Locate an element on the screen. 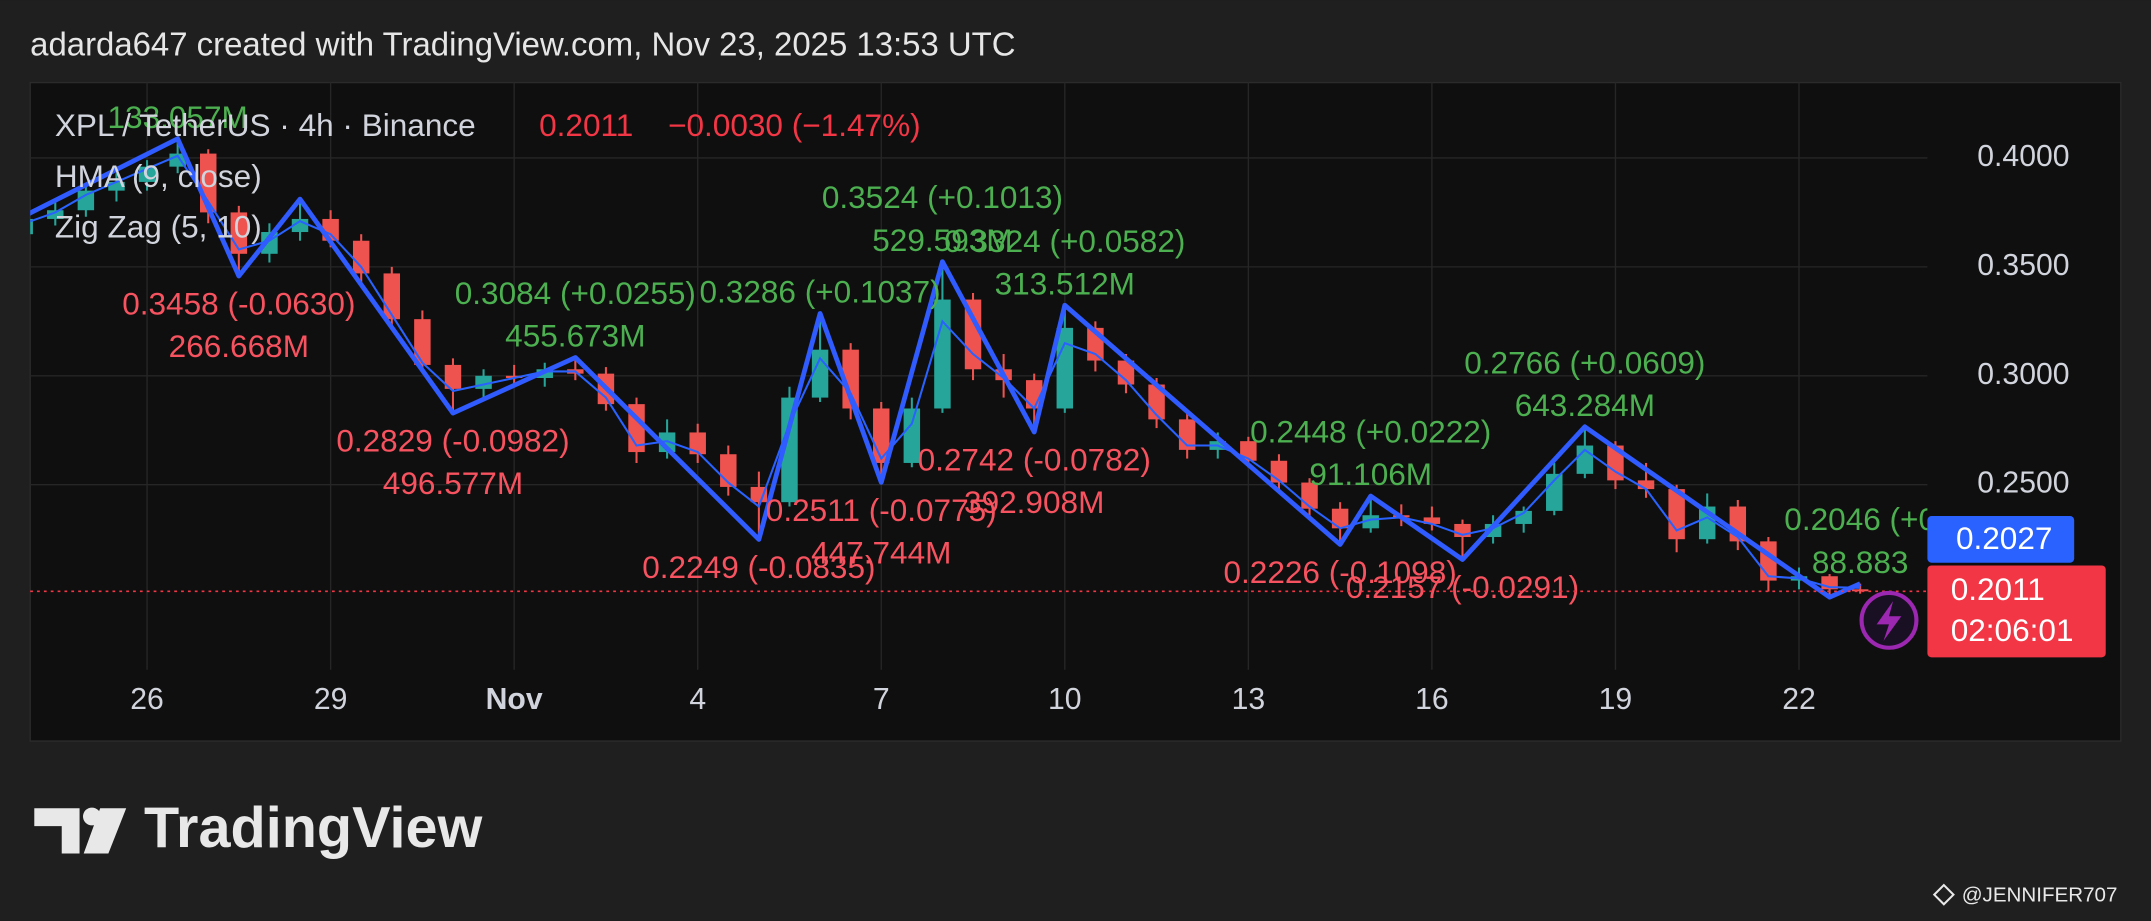  y-tick-label: 0.4000 is located at coordinates (2023, 156).